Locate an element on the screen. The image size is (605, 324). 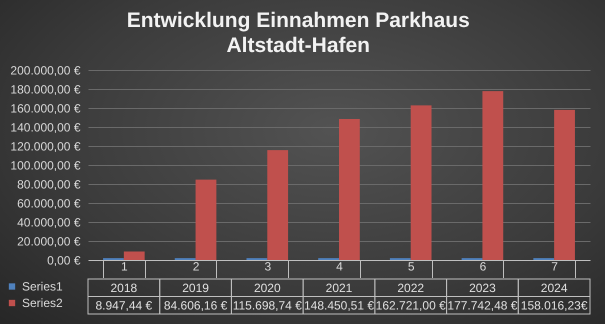
data-label: 8.947,44 € is located at coordinates (124, 305).